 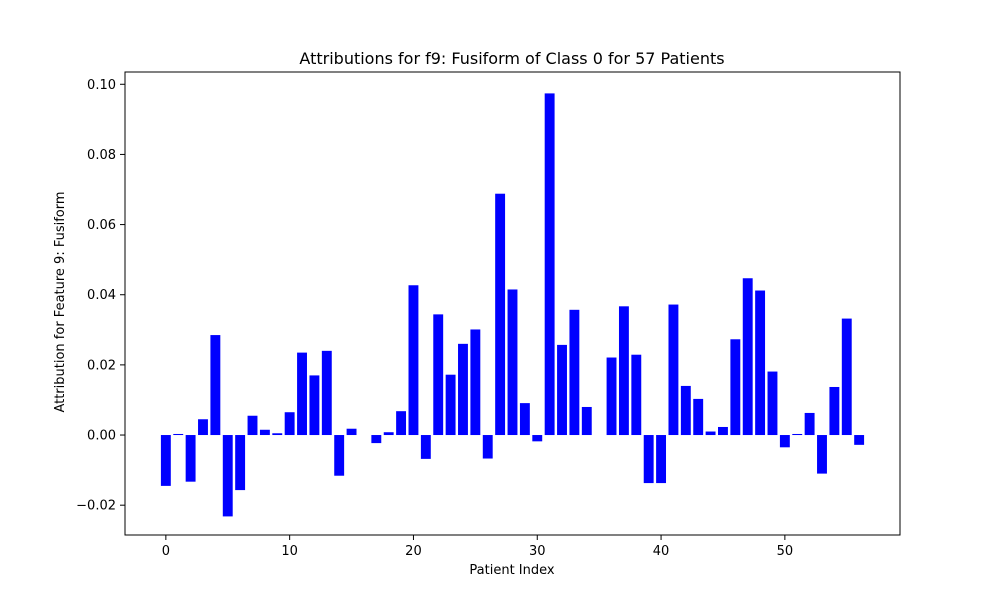 What do you see at coordinates (60, 301) in the screenshot?
I see `y-axis-label: Attribution for Feature 9: Fusiform` at bounding box center [60, 301].